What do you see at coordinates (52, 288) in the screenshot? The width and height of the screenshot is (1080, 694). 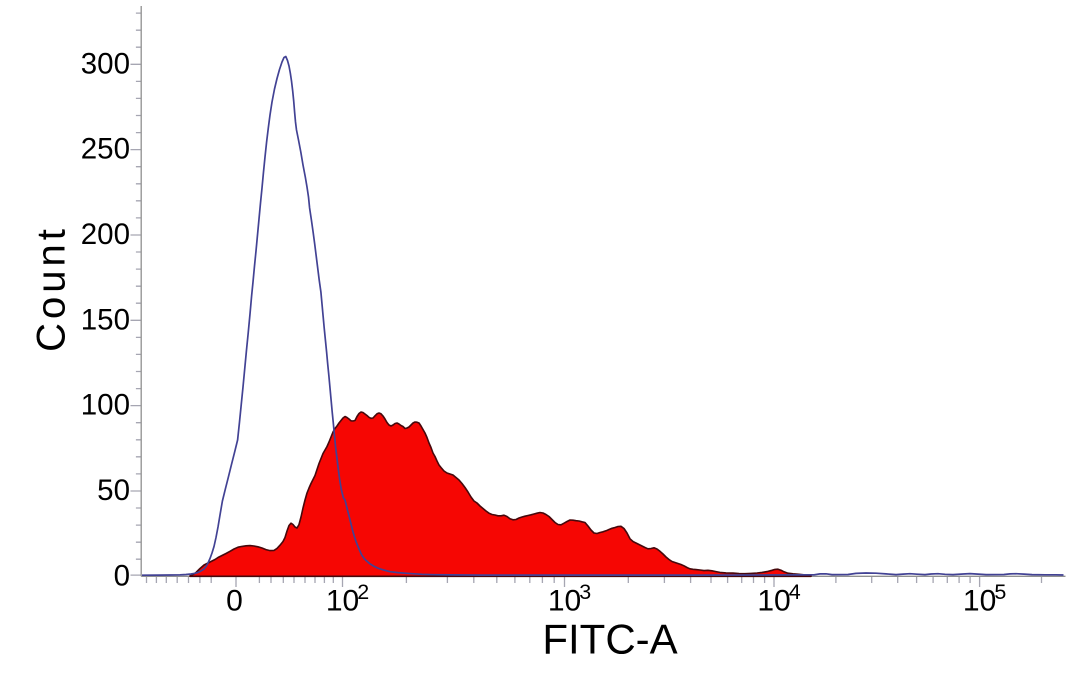 I see `svg-text: Count` at bounding box center [52, 288].